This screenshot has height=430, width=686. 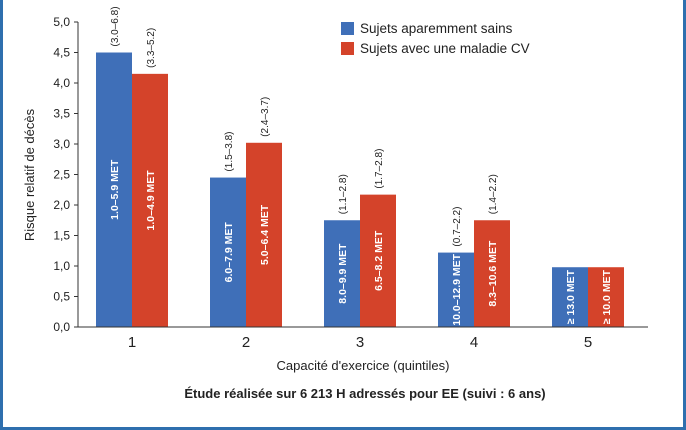 I want to click on bar-met-label: 6.5–8.2 MET, so click(x=379, y=260).